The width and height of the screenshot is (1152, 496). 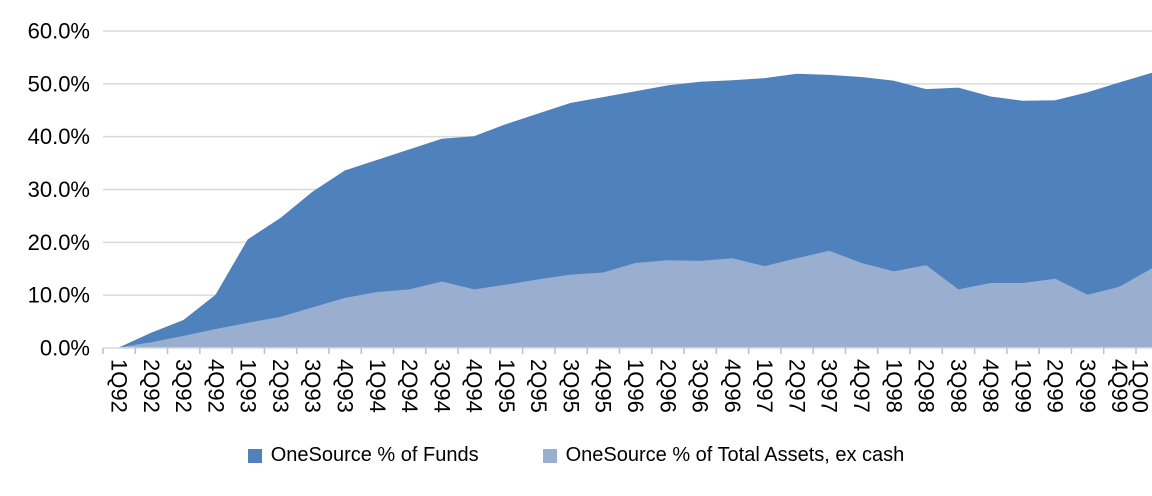 What do you see at coordinates (926, 386) in the screenshot?
I see `x-axis-label: 2Q98` at bounding box center [926, 386].